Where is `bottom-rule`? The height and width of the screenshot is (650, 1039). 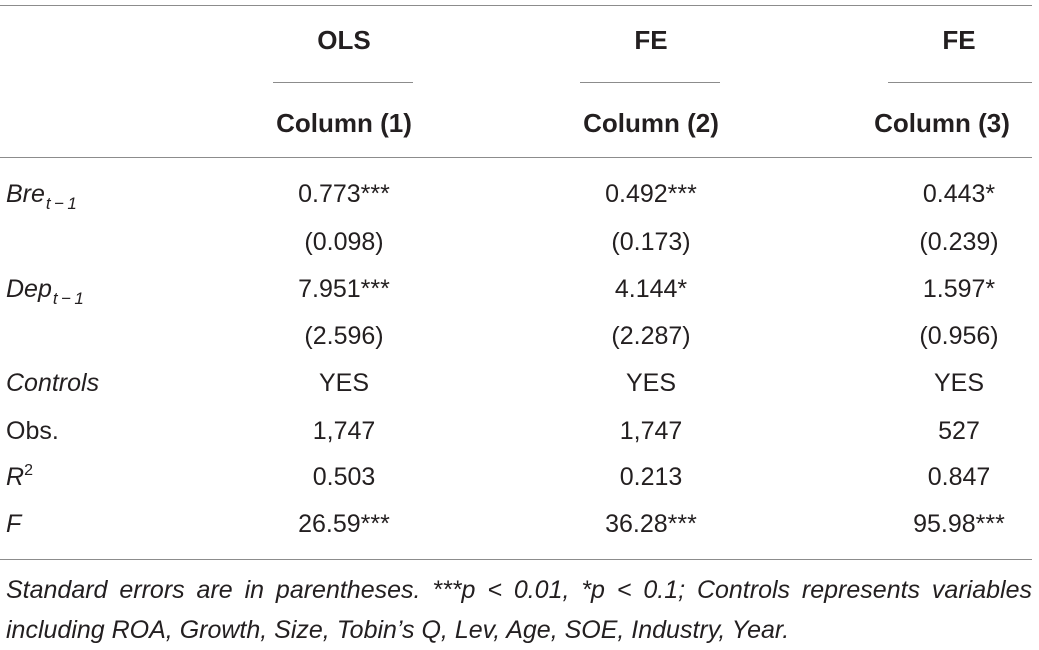
bottom-rule is located at coordinates (516, 559).